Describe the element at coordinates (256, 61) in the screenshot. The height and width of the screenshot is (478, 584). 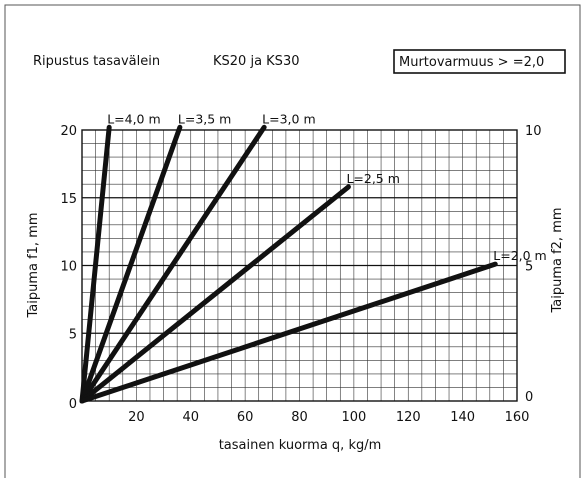
I see `header-center: KS20 ja KS30` at that location.